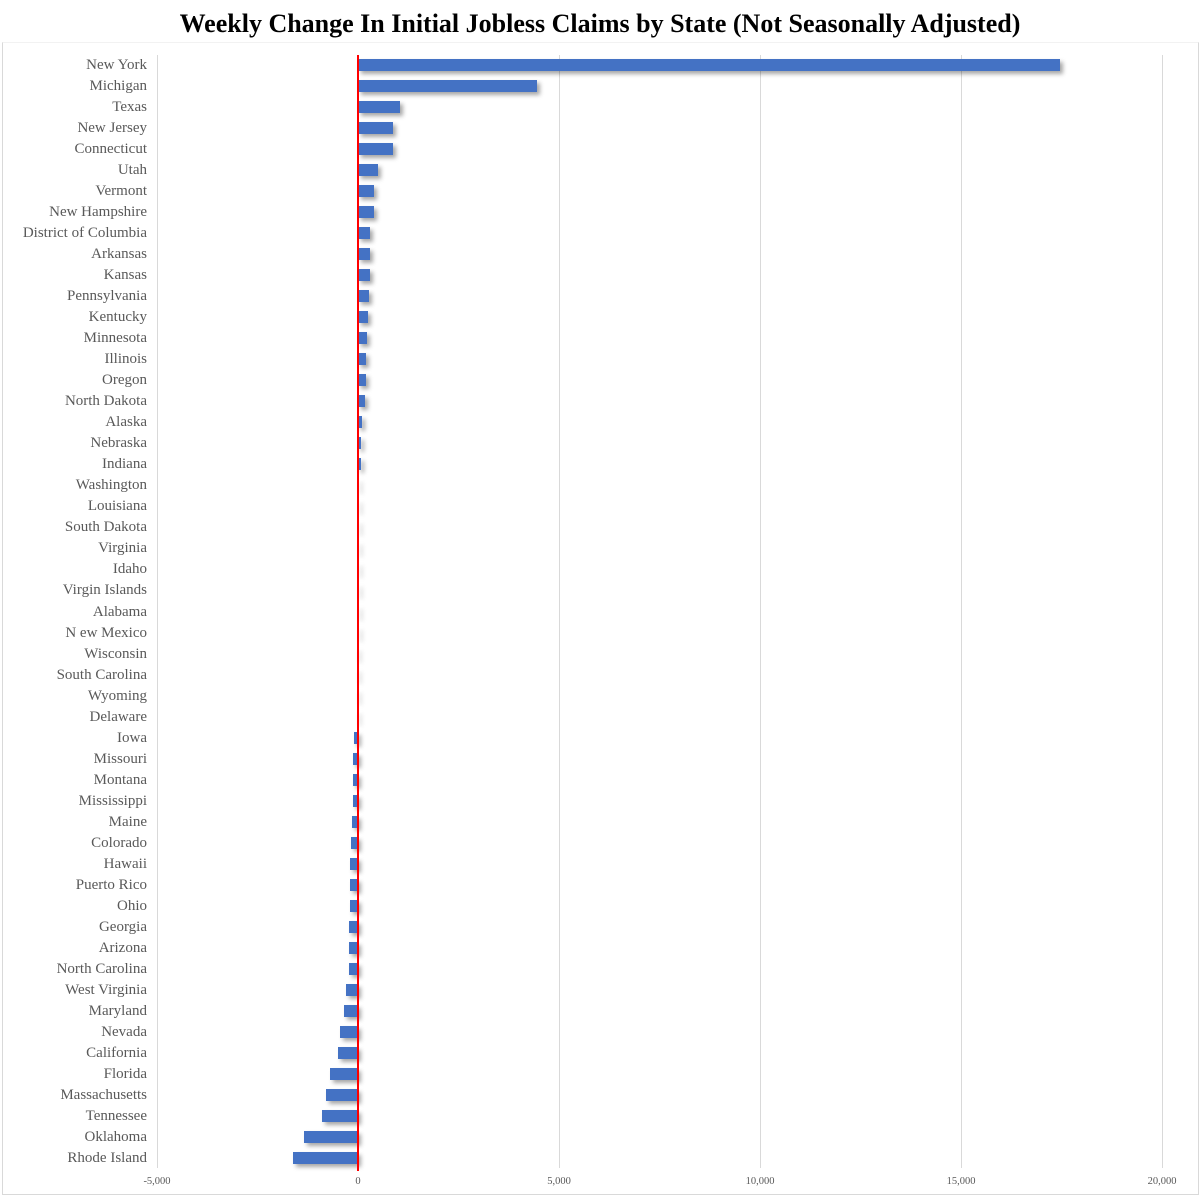 The width and height of the screenshot is (1200, 1199). Describe the element at coordinates (760, 1181) in the screenshot. I see `x-axis-tick-label: 10,000` at that location.